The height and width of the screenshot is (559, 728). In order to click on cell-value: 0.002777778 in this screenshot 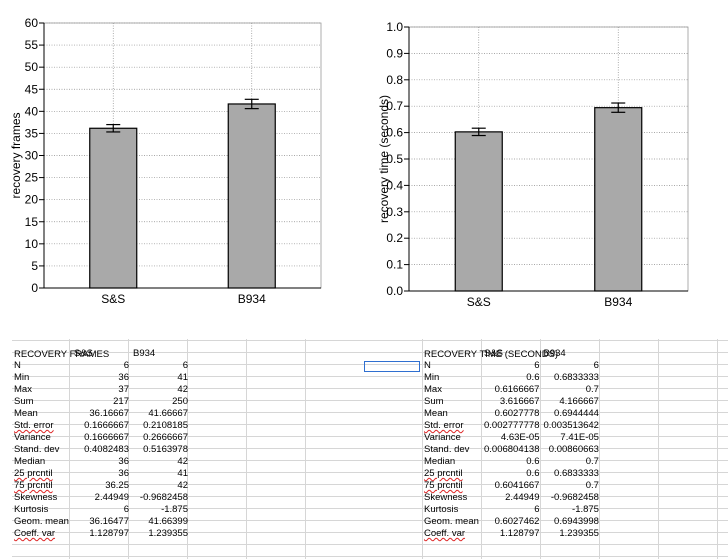, I will do `click(512, 425)`.